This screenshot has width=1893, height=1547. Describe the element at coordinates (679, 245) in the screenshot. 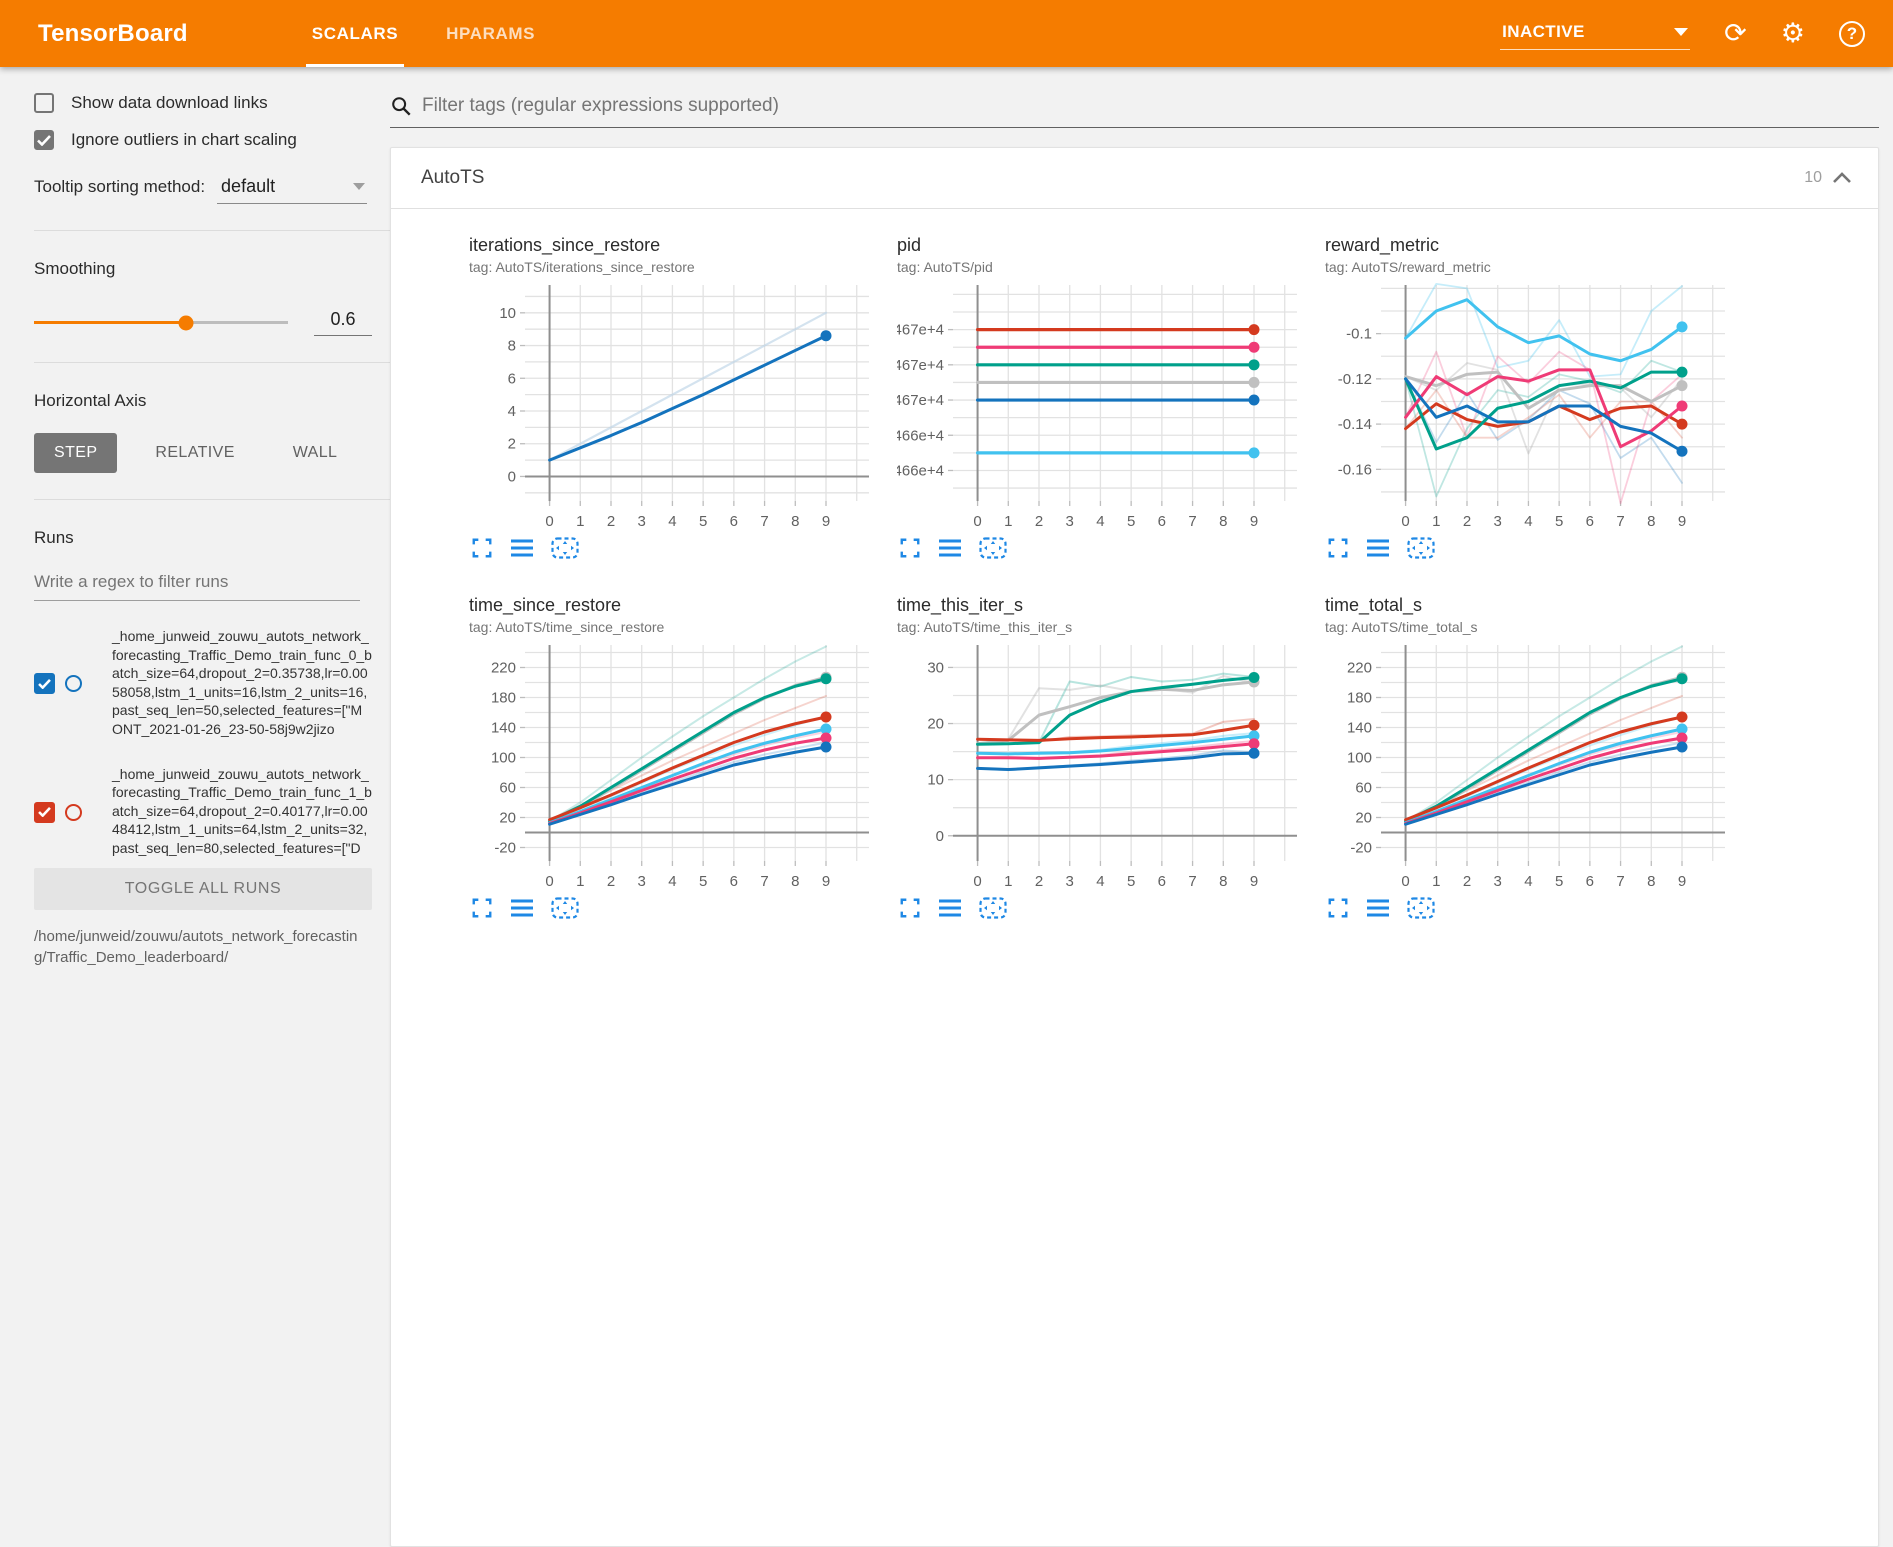

I see `chart-title: iterations_since_restore` at that location.